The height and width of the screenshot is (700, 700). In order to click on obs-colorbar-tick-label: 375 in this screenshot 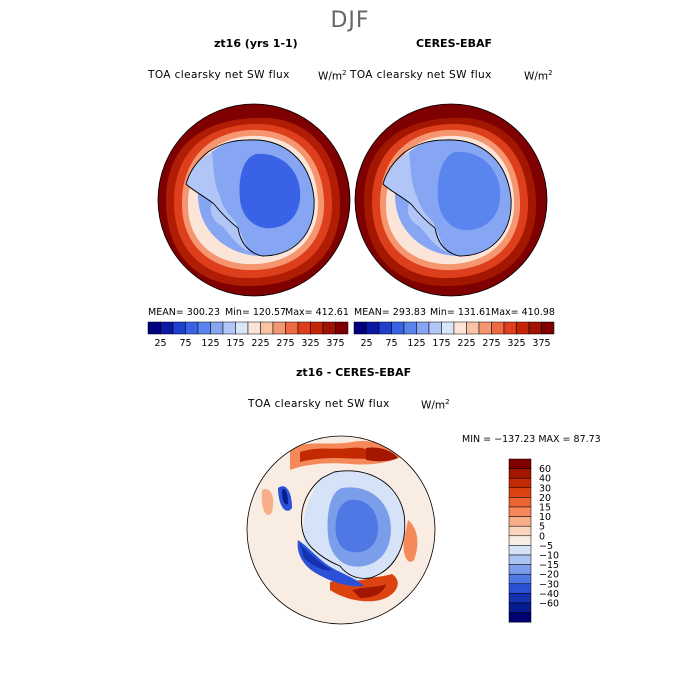, I will do `click(541, 343)`.